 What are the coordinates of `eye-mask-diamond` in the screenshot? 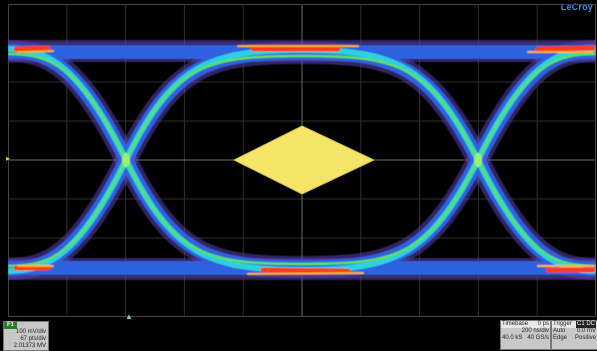 It's located at (304, 160).